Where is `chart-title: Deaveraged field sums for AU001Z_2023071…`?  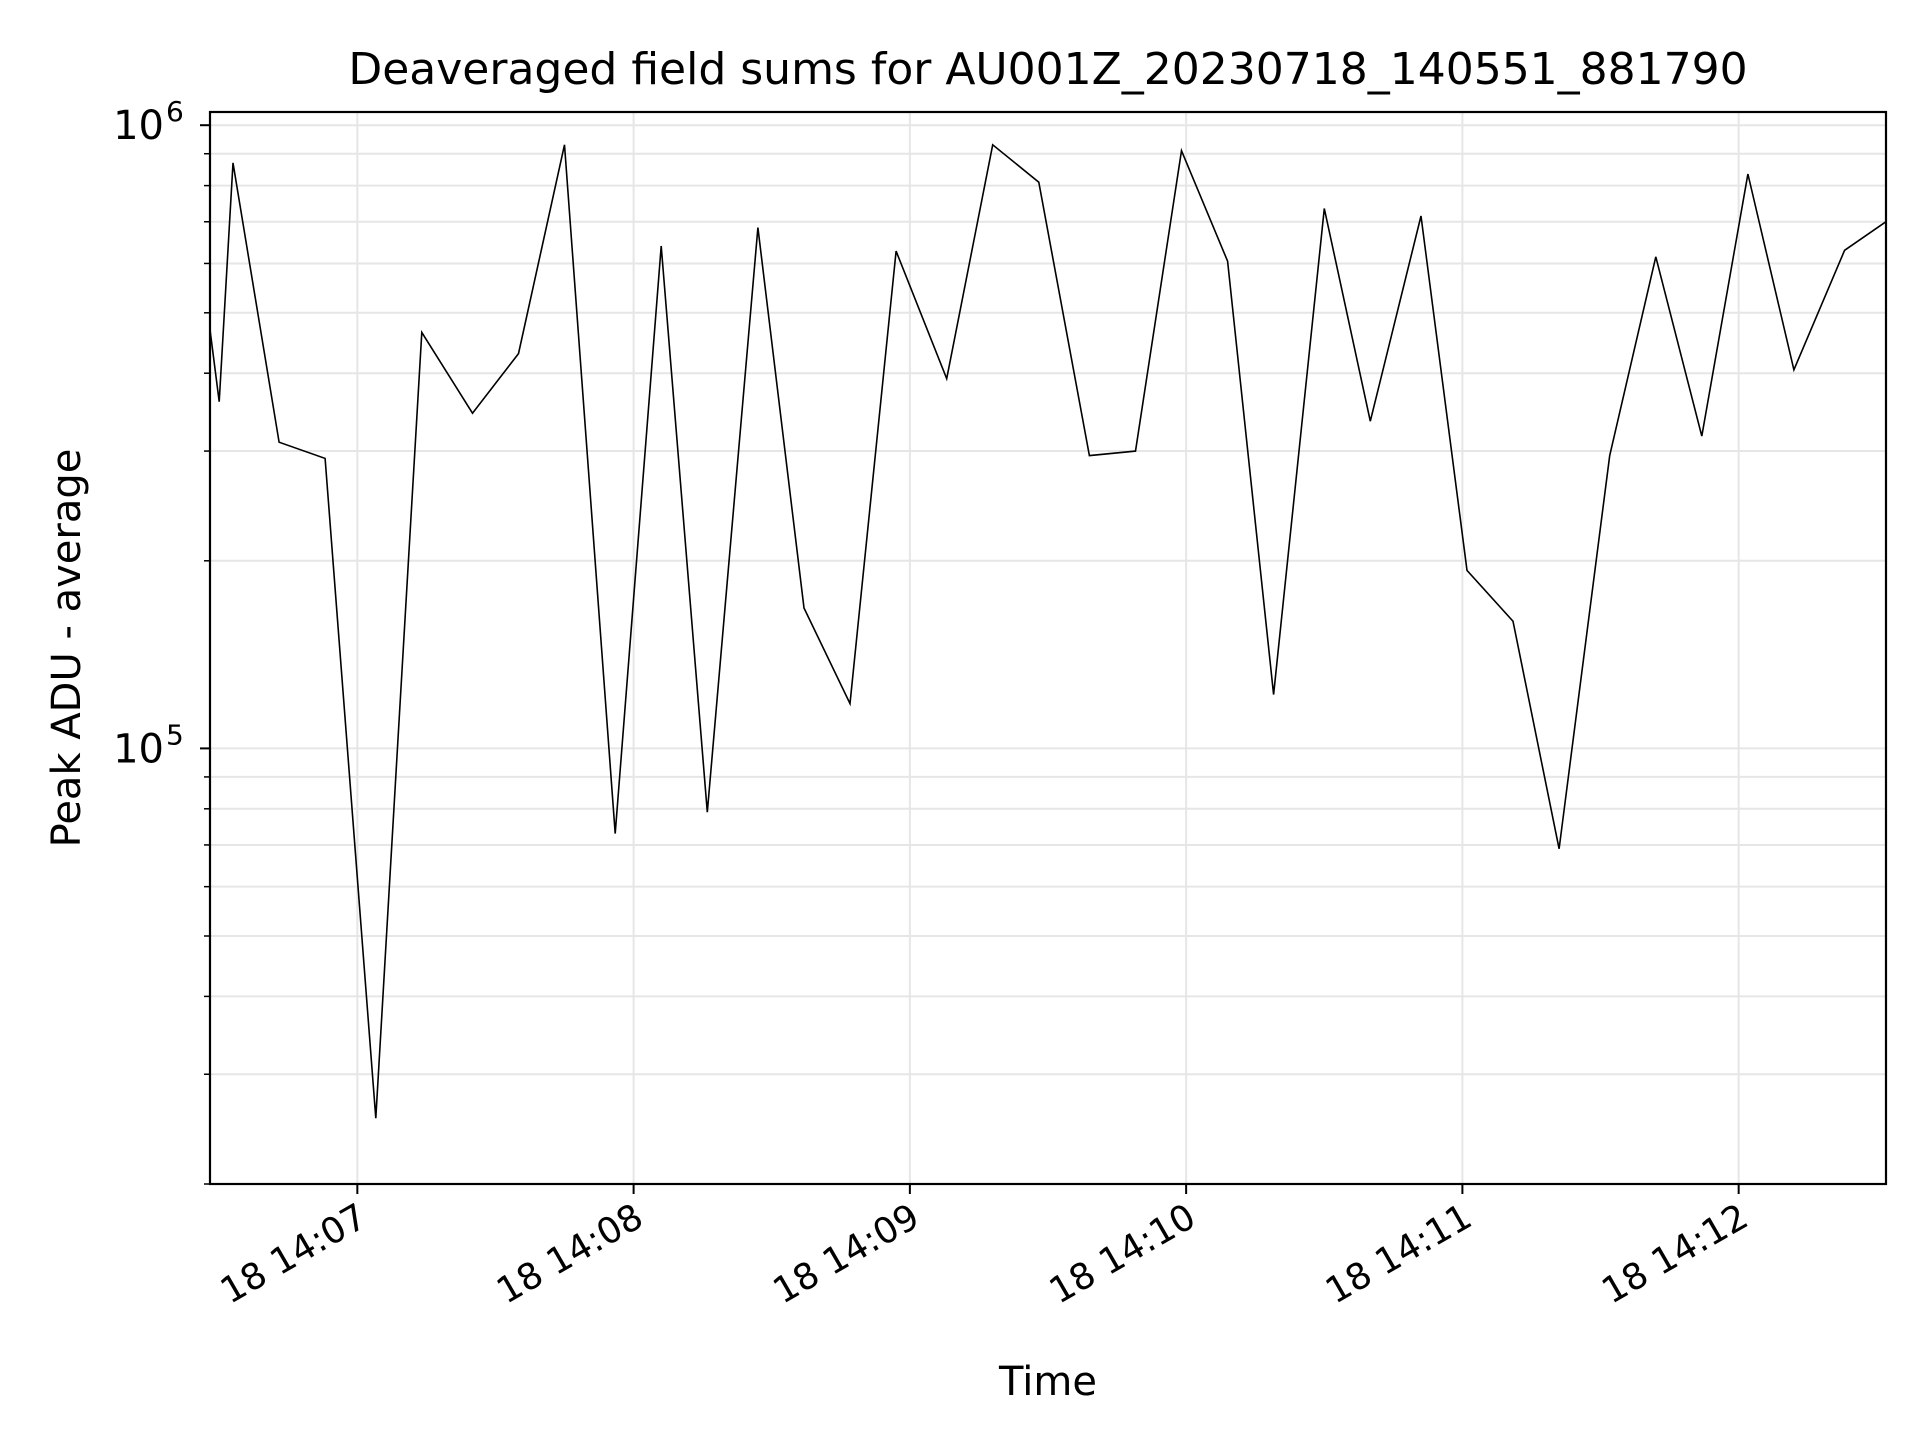
chart-title: Deaveraged field sums for AU001Z_2023071… is located at coordinates (1047, 69).